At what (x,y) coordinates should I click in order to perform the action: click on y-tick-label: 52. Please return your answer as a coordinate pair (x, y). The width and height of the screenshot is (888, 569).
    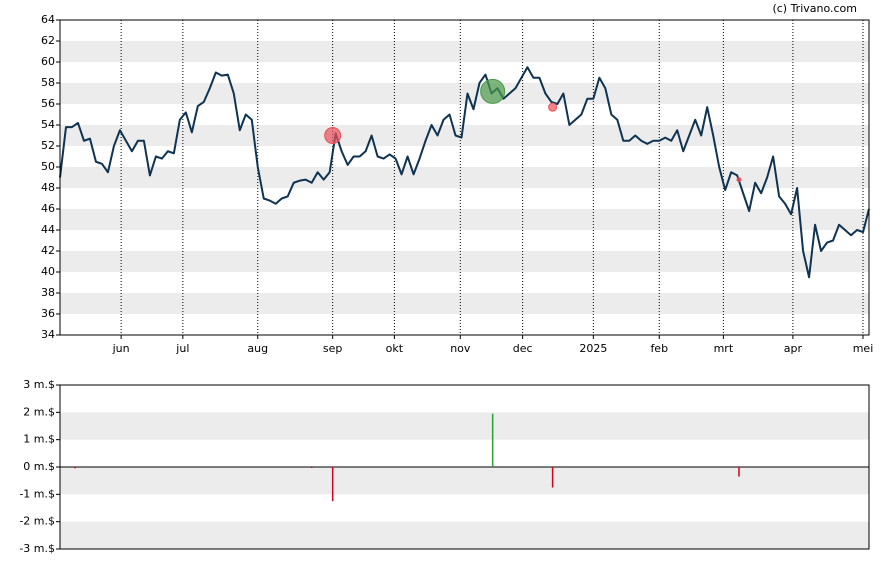
    Looking at the image, I should click on (48, 145).